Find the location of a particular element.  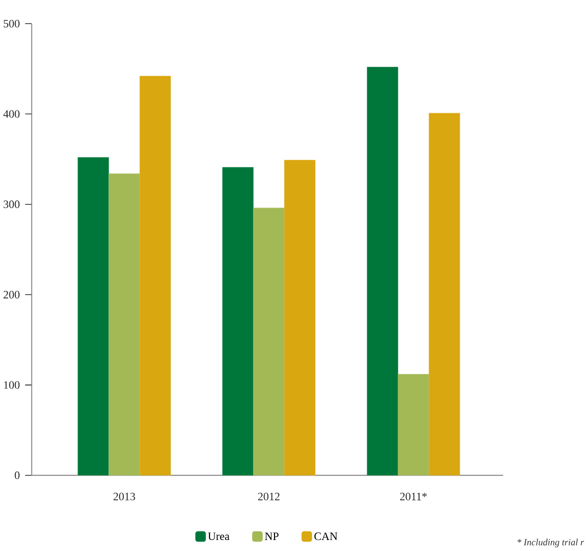

y-tick-label: 100 is located at coordinates (12, 385).